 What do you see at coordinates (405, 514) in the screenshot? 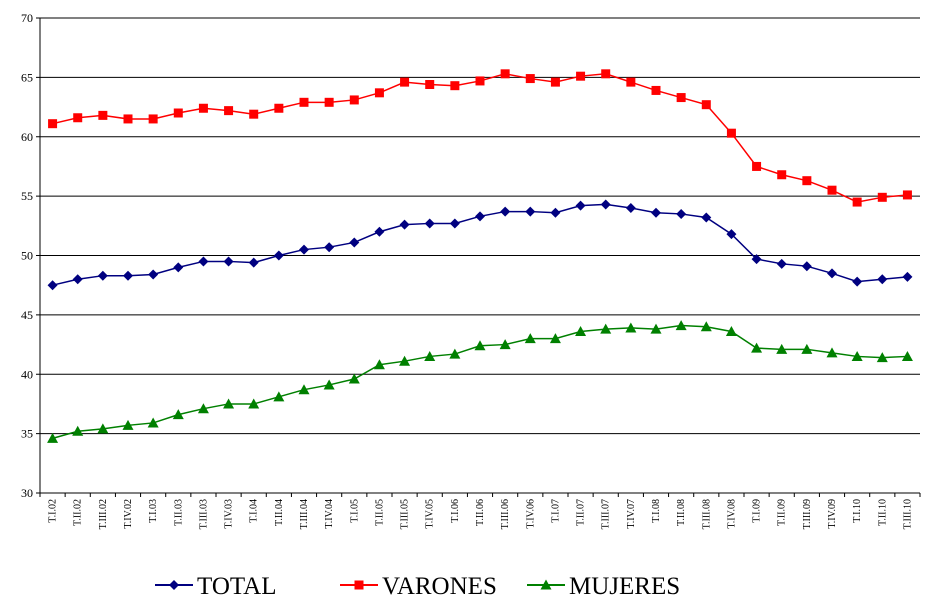
I see `x-tick-label: T.III.05` at bounding box center [405, 514].